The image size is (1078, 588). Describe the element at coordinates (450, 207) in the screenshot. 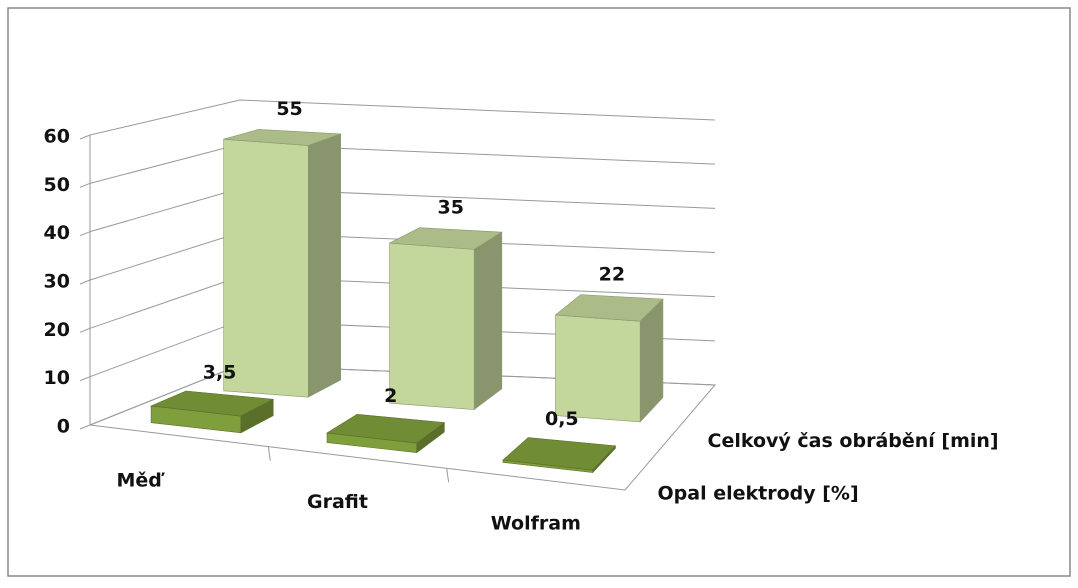

I see `data-label: 35` at that location.